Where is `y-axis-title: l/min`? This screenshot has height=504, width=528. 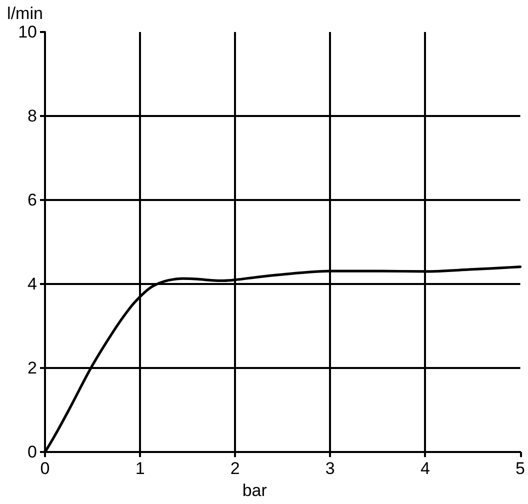 y-axis-title: l/min is located at coordinates (25, 13).